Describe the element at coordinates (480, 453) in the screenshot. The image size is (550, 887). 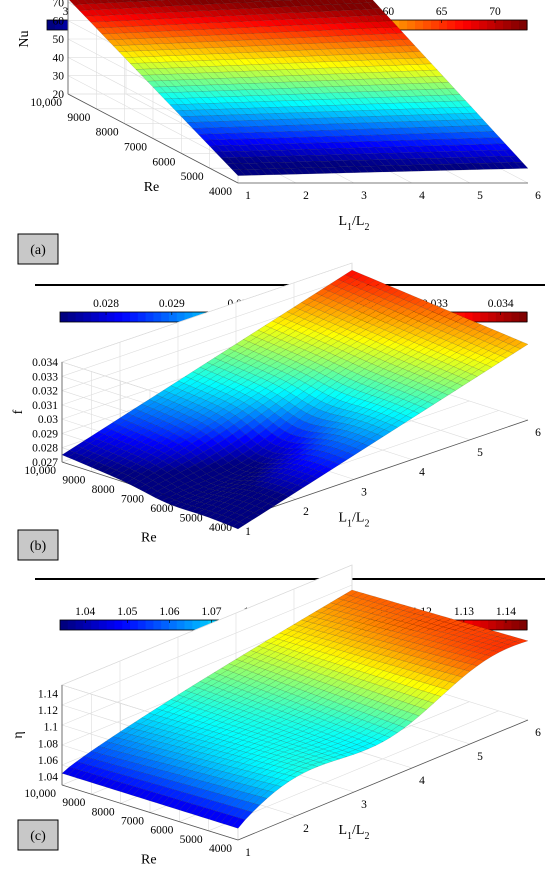
I see `l-tick-label: 5` at that location.